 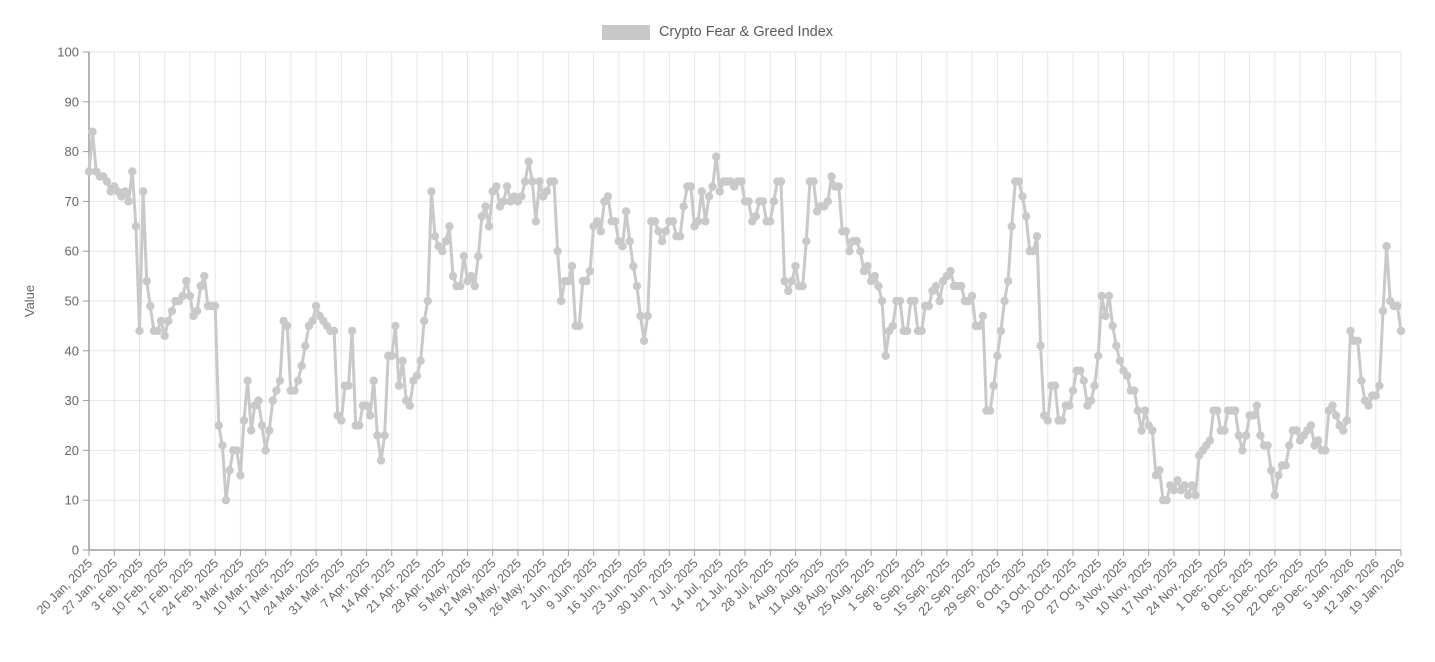 What do you see at coordinates (75, 550) in the screenshot?
I see `y-tick-label: 0` at bounding box center [75, 550].